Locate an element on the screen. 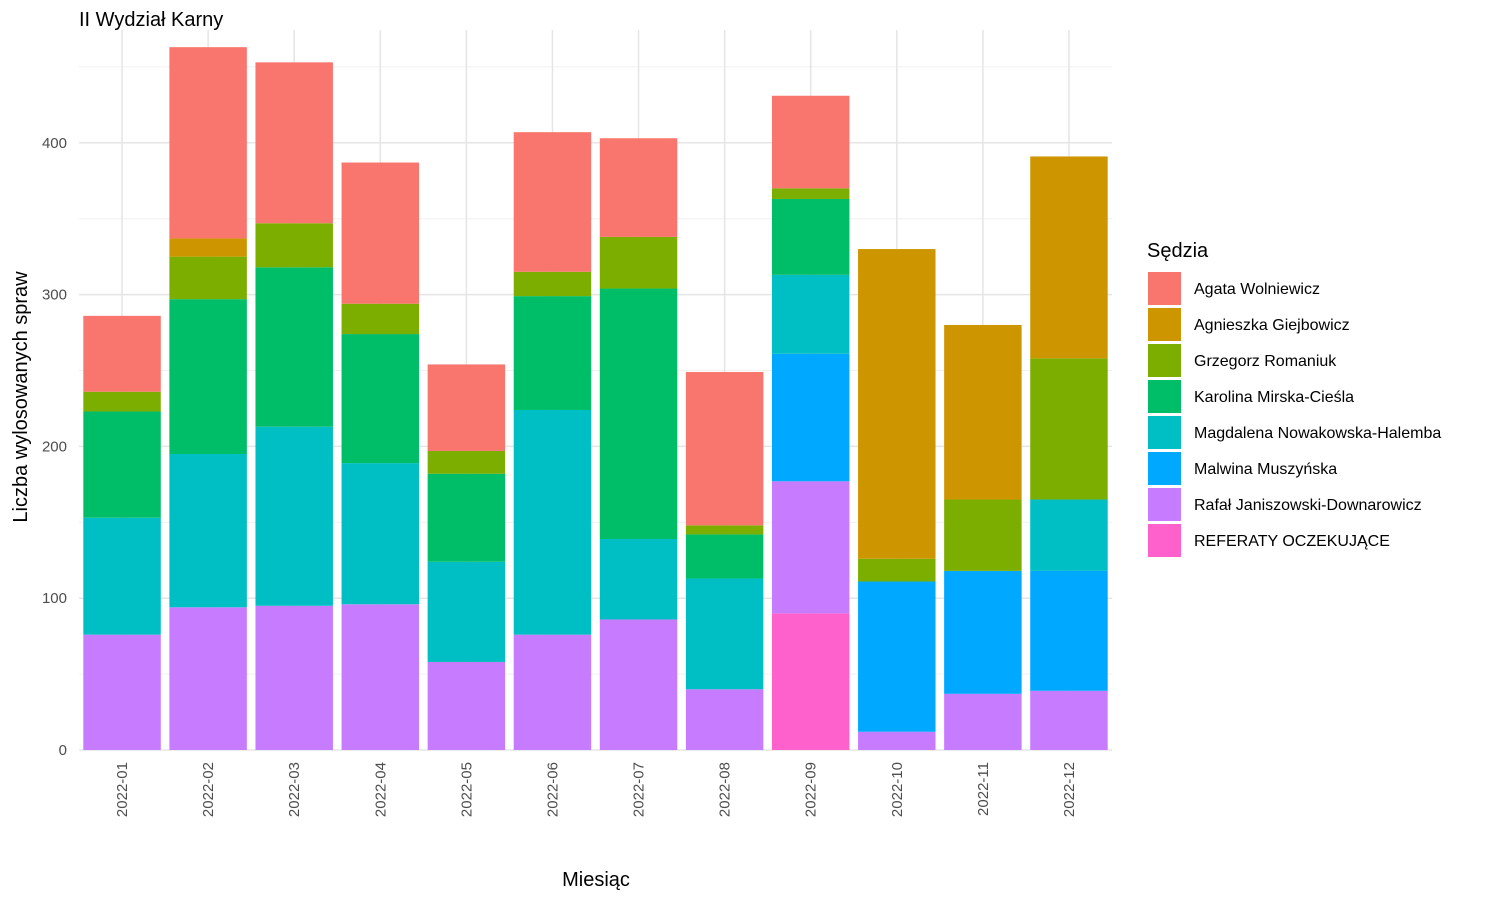 This screenshot has height=900, width=1500. legend-label: Magdalena Nowakowska-Halemba is located at coordinates (1317, 433).